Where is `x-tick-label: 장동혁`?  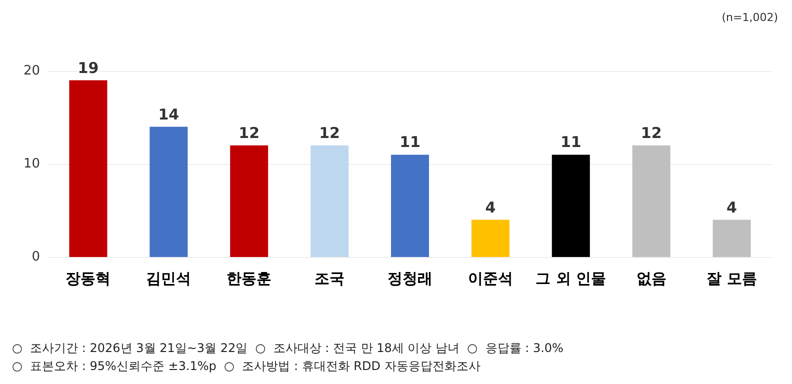
x-tick-label: 장동혁 is located at coordinates (88, 279).